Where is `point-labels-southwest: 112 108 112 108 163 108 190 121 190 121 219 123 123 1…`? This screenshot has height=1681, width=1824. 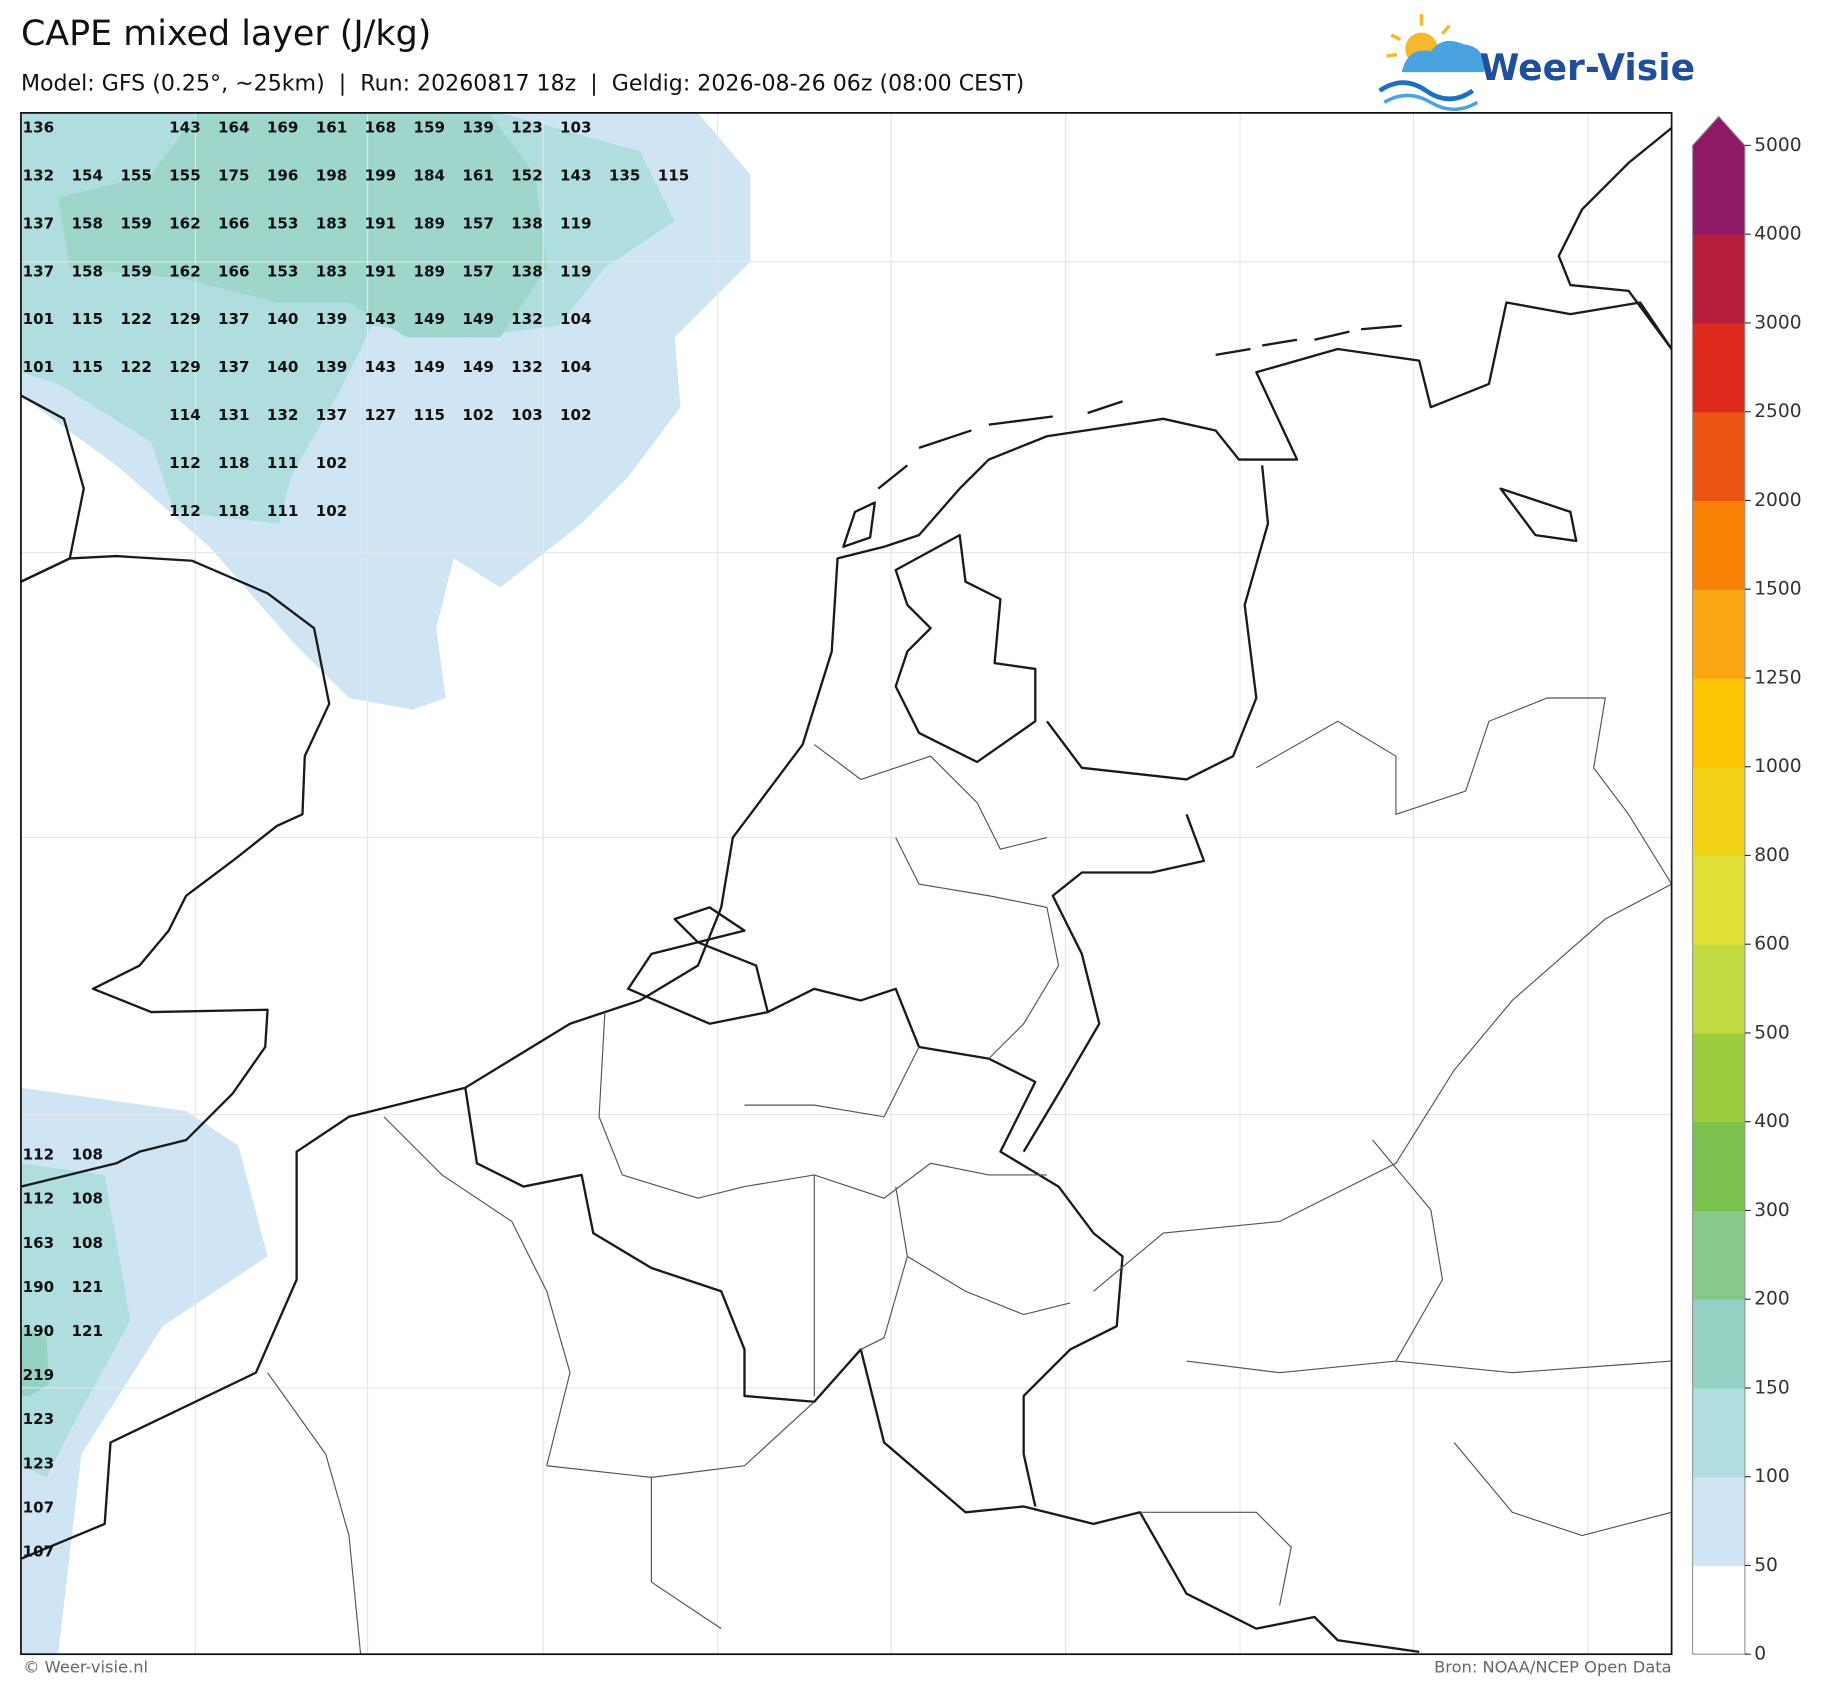
point-labels-southwest: 112 108 112 108 163 108 190 121 190 121 219 123 123 1… is located at coordinates (63, 1353).